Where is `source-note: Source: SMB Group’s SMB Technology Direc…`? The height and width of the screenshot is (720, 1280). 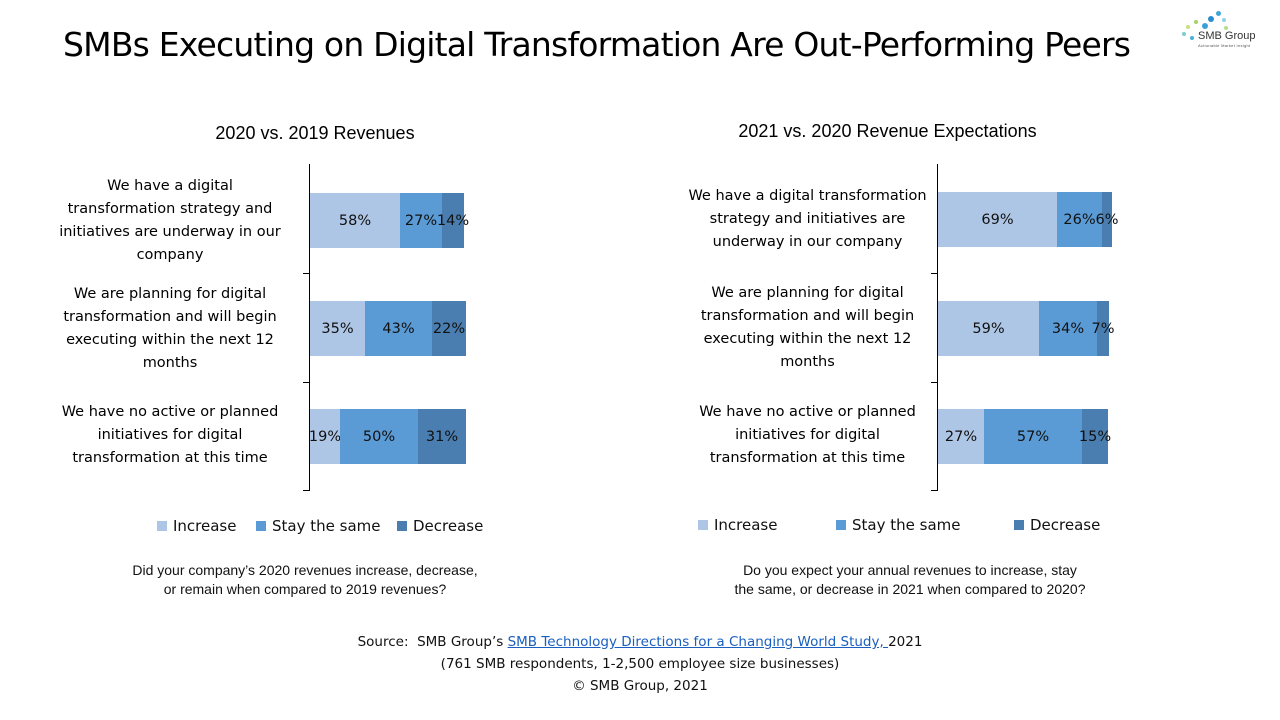
source-note: Source: SMB Group’s SMB Technology Direc… is located at coordinates (640, 664).